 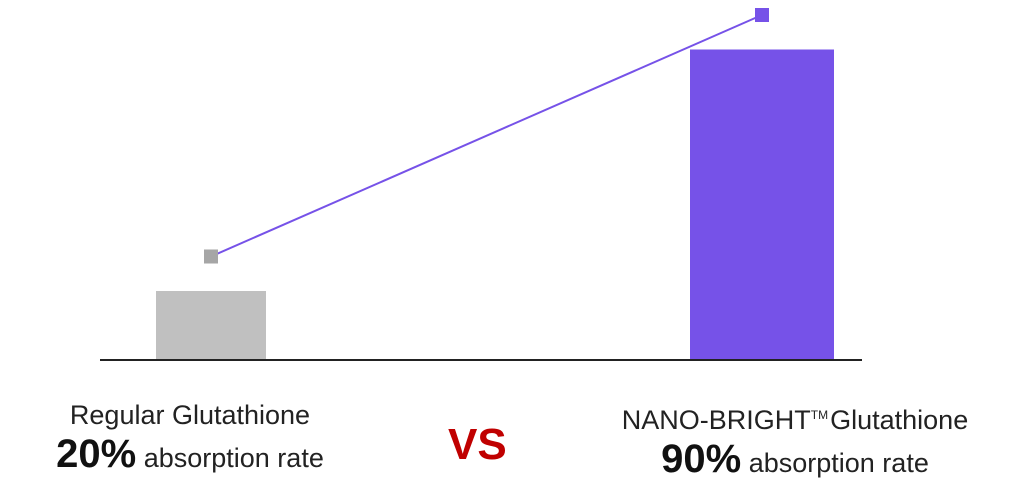 What do you see at coordinates (233, 458) in the screenshot?
I see `regular-rate-text: absorption rate` at bounding box center [233, 458].